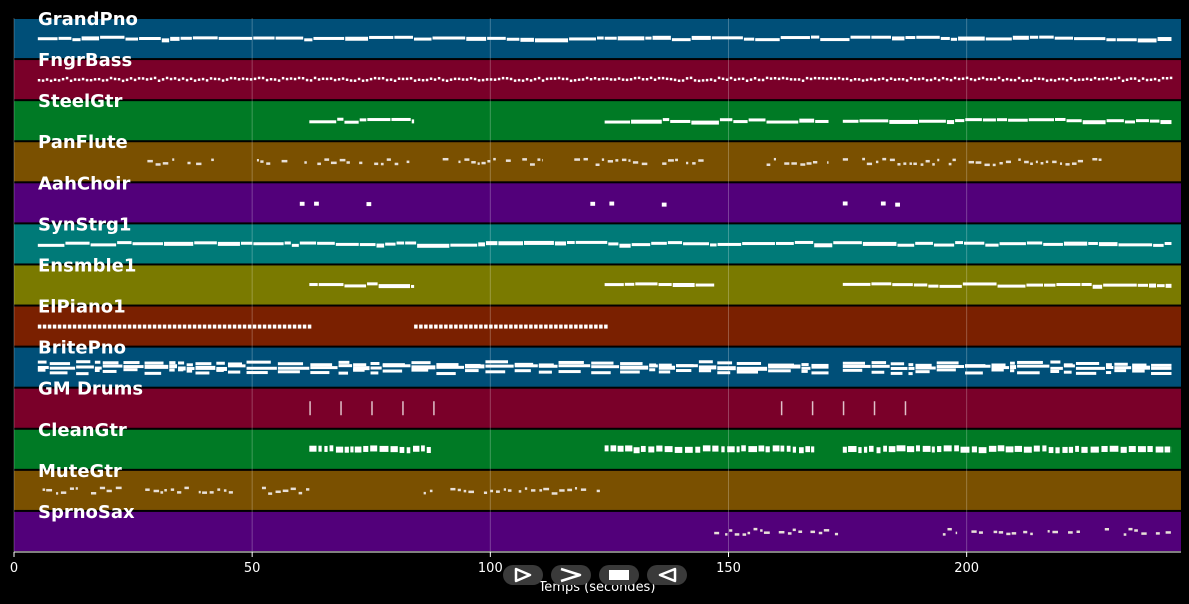 This screenshot has height=604, width=1189. I want to click on stop-button, so click(619, 575).